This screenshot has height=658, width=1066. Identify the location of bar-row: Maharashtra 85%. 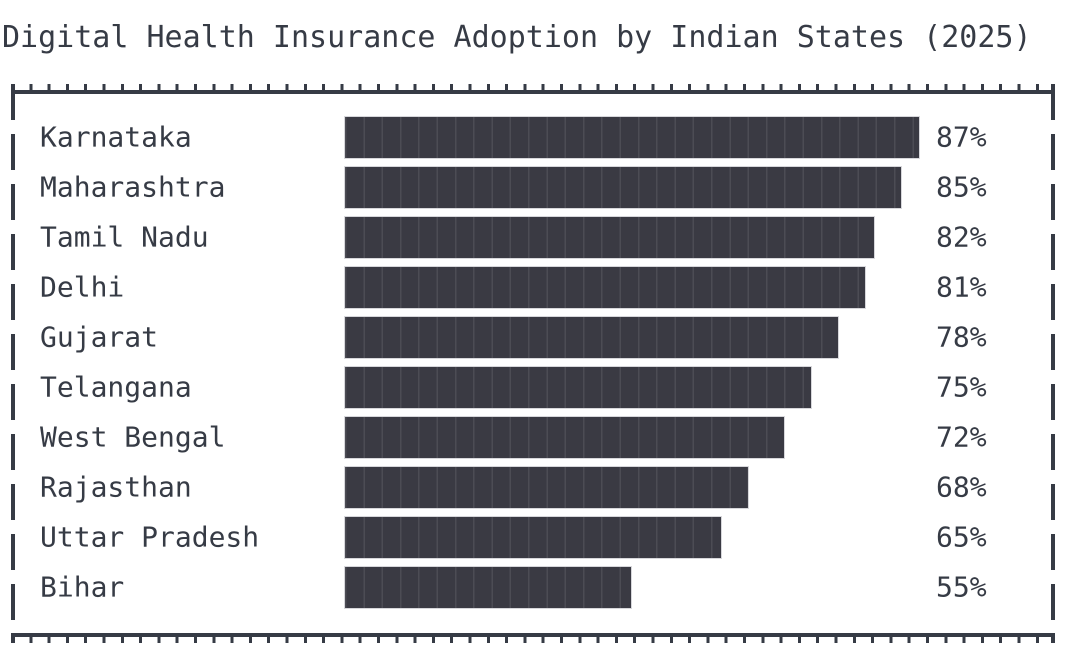
(533, 187).